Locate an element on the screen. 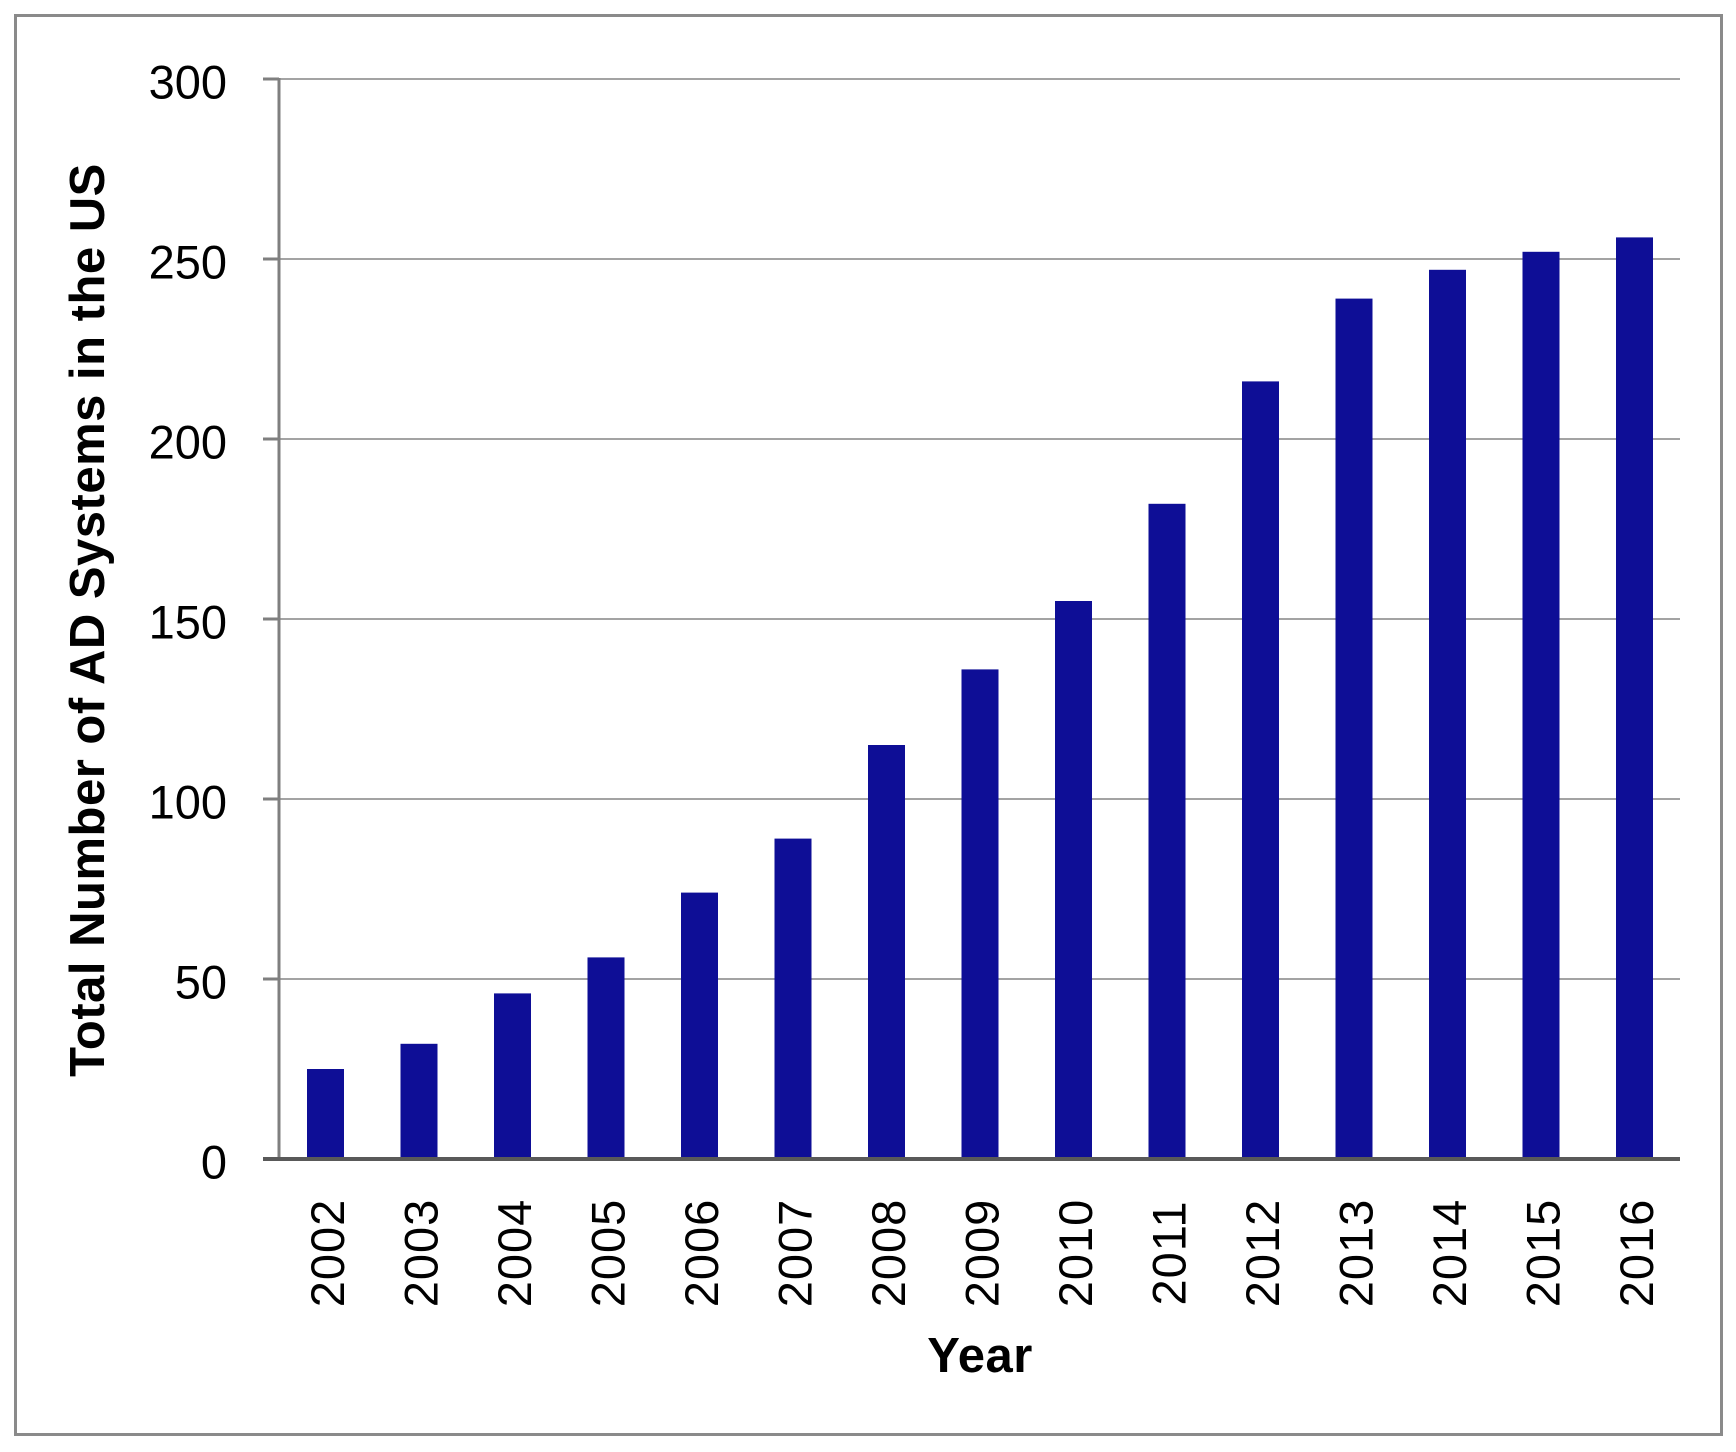 This screenshot has height=1452, width=1736. x-tick-label-2006: 2006 is located at coordinates (701, 1253).